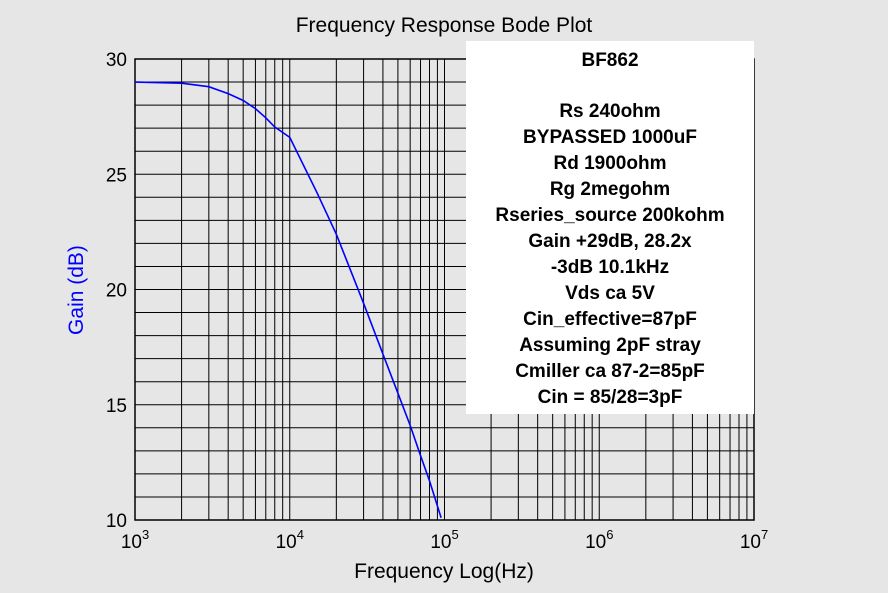 The width and height of the screenshot is (888, 593). What do you see at coordinates (444, 540) in the screenshot?
I see `x-tick-label: 10⁵` at bounding box center [444, 540].